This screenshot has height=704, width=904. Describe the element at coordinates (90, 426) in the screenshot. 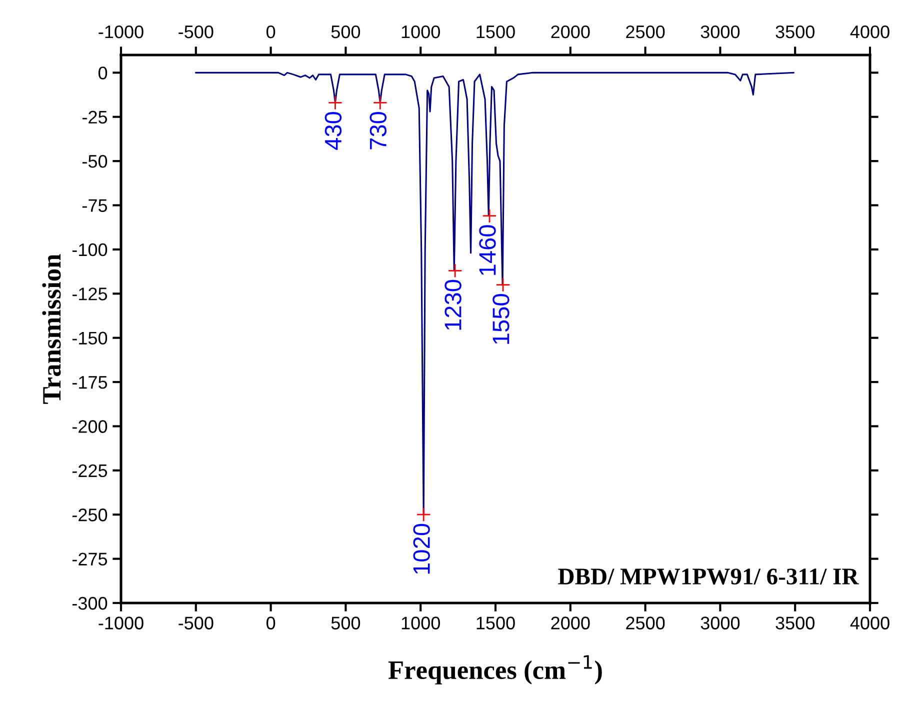

I see `y-tick-label: -200` at that location.